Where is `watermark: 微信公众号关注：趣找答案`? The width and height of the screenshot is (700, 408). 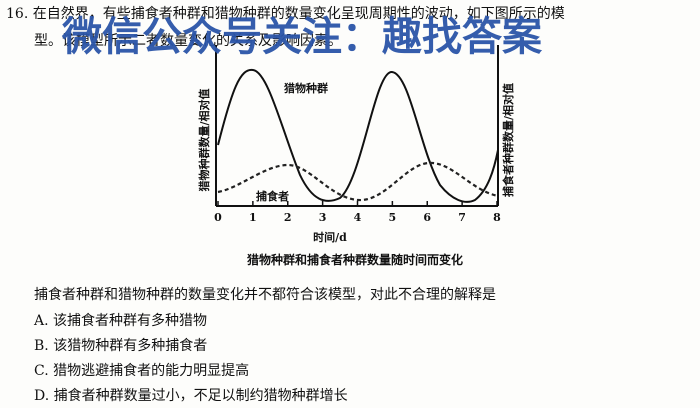 watermark: 微信公众号关注：趣找答案 is located at coordinates (302, 37).